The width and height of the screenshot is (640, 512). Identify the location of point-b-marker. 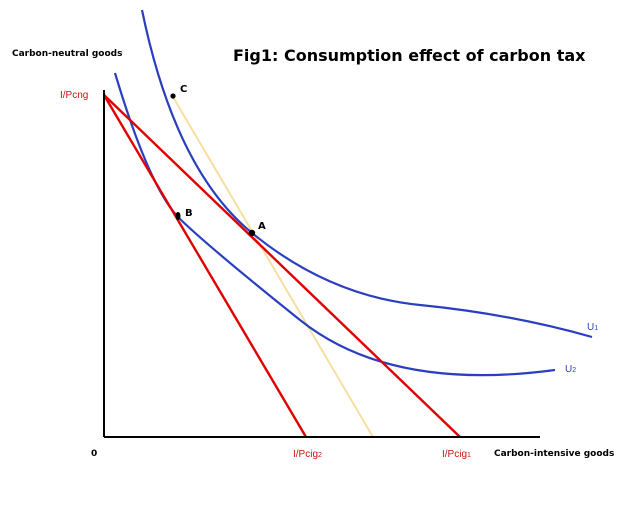
(178, 216).